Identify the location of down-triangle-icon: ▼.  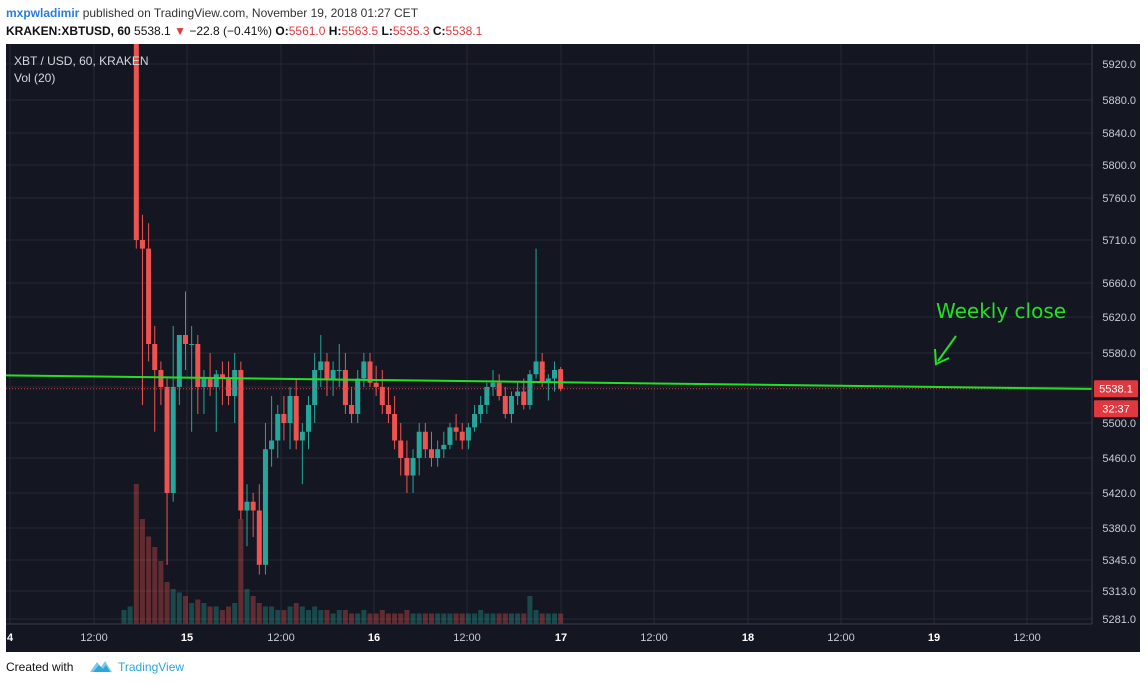
(180, 31).